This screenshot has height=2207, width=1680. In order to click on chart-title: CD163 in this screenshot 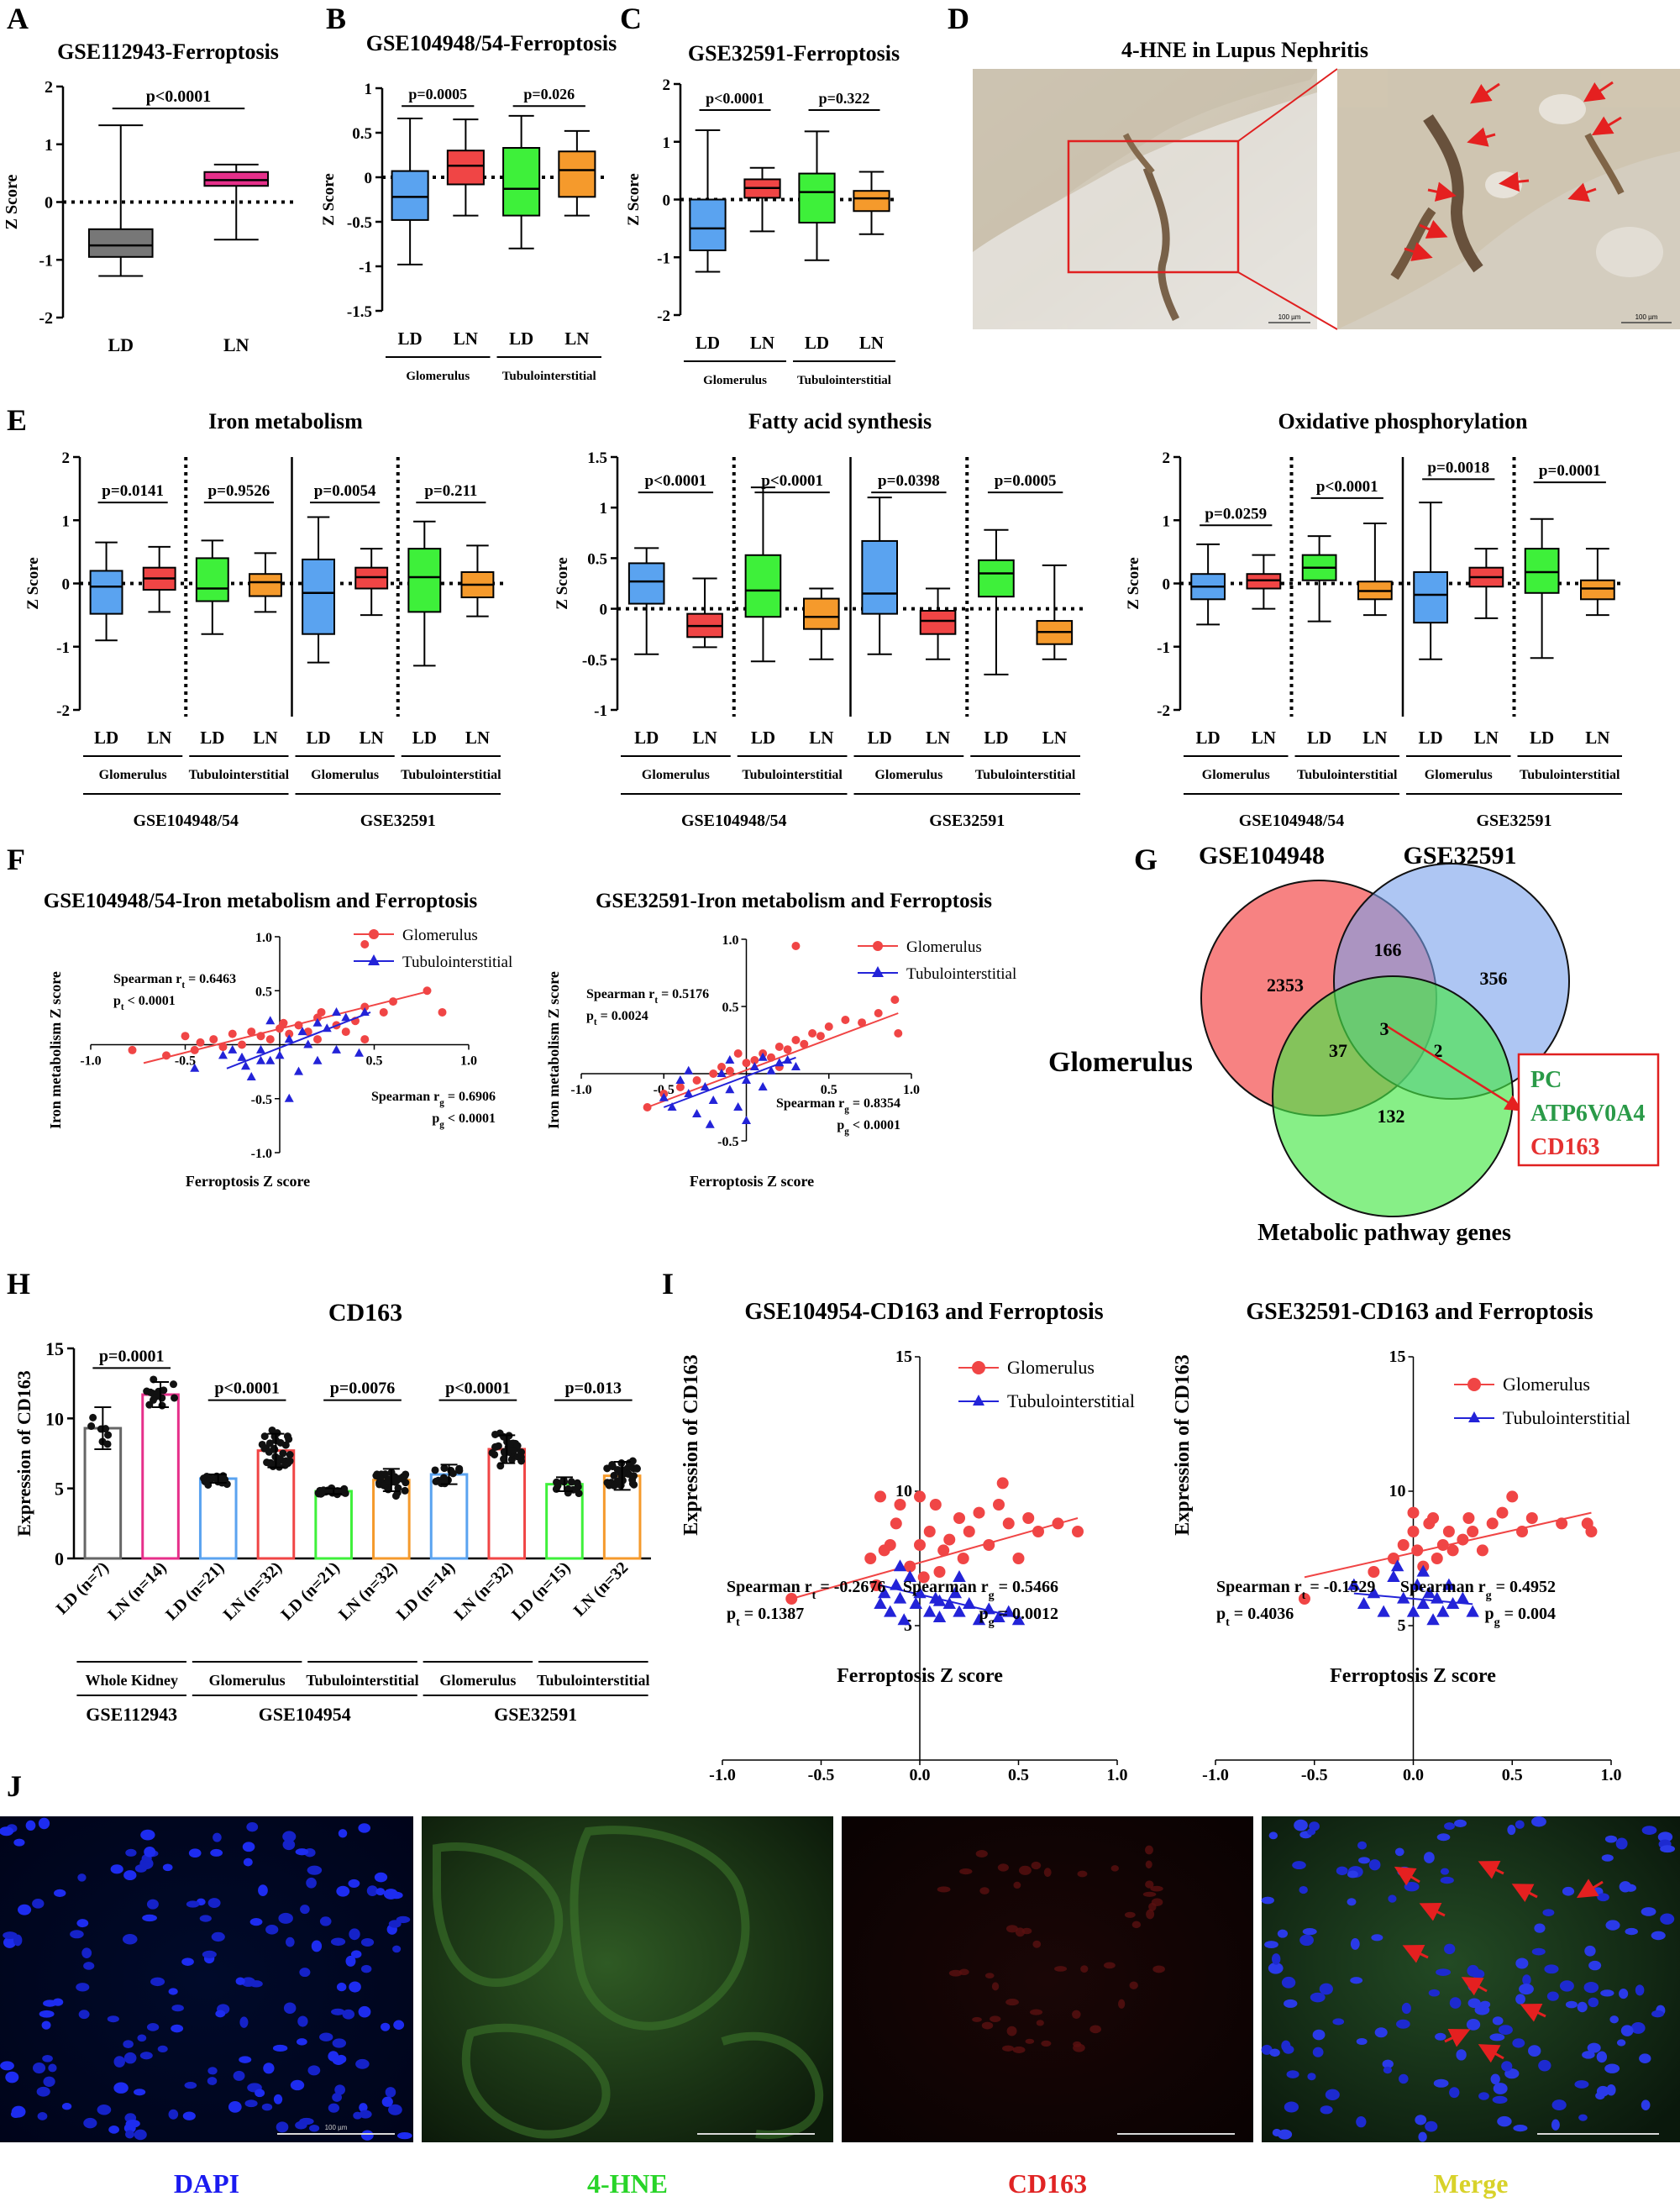, I will do `click(365, 1313)`.